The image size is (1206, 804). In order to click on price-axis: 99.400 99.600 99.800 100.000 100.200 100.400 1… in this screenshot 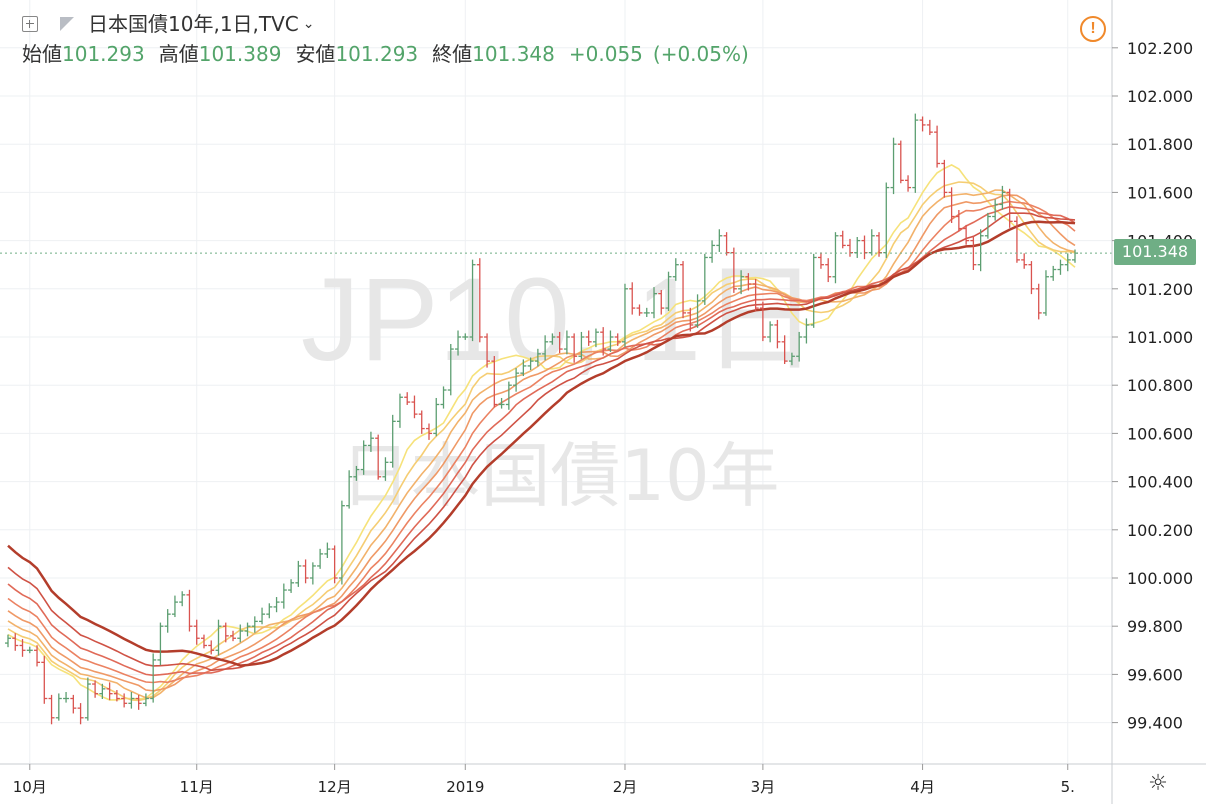, I will do `click(1152, 386)`.